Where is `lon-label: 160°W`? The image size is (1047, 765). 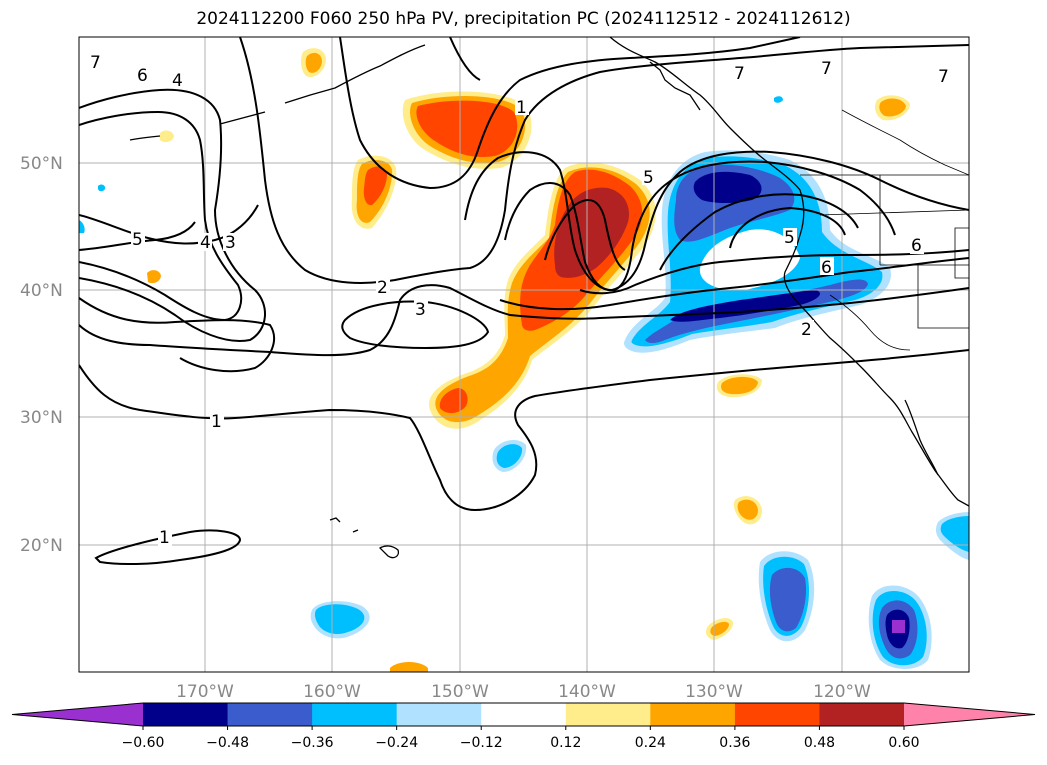 lon-label: 160°W is located at coordinates (332, 692).